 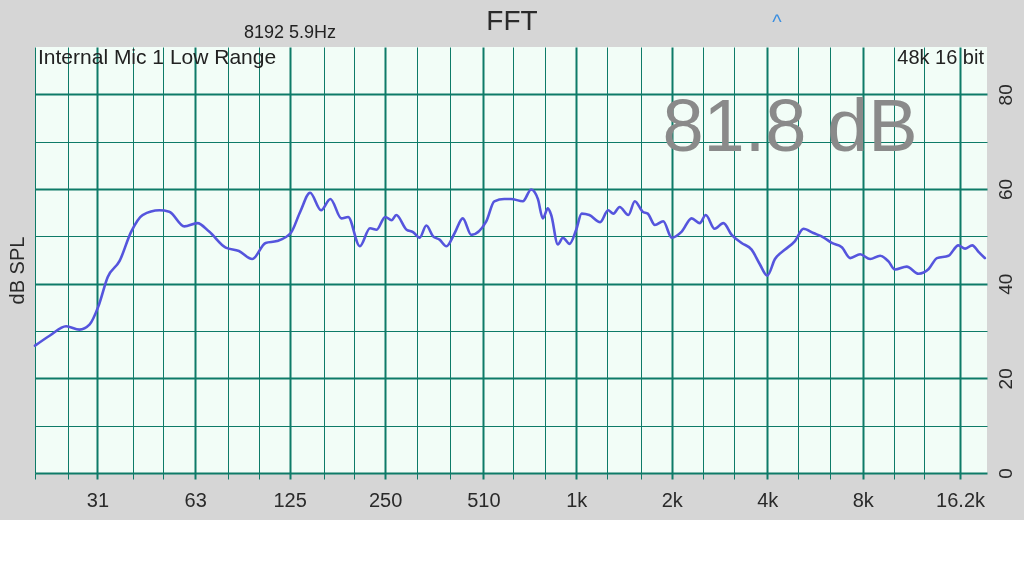 I want to click on x-tick-label: 4k, so click(x=768, y=499).